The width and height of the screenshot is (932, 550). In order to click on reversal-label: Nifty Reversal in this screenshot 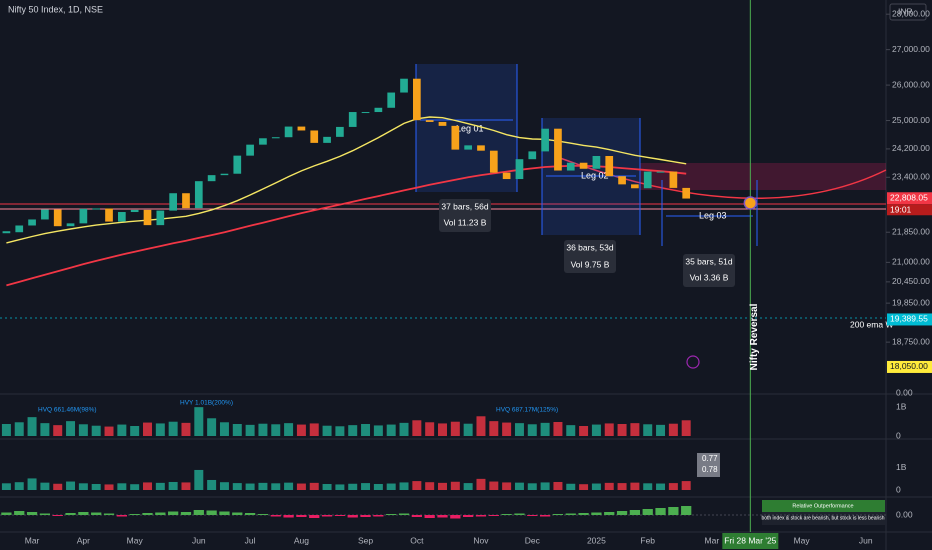, I will do `click(754, 336)`.